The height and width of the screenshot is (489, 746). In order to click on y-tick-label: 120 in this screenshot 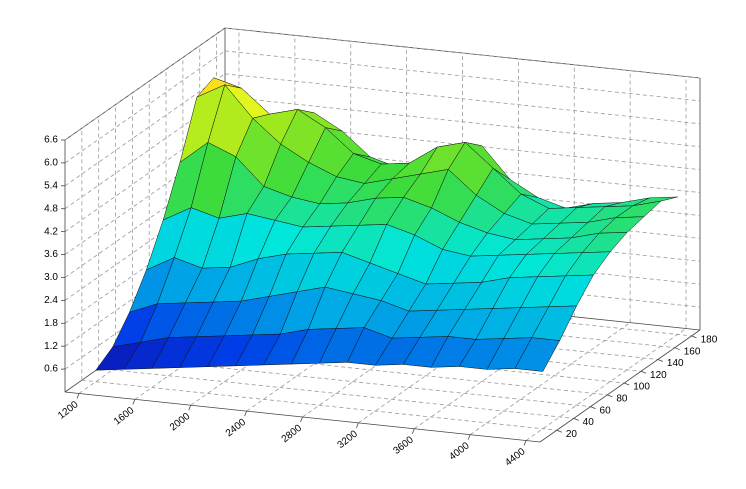, I will do `click(658, 375)`.